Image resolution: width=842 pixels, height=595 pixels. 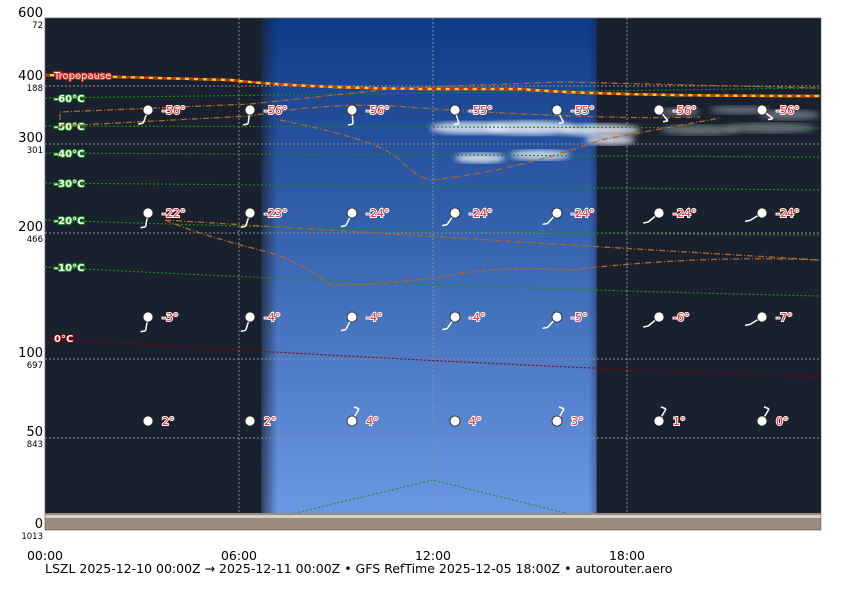 What do you see at coordinates (266, 274) in the screenshot?
I see `dawn-fade` at bounding box center [266, 274].